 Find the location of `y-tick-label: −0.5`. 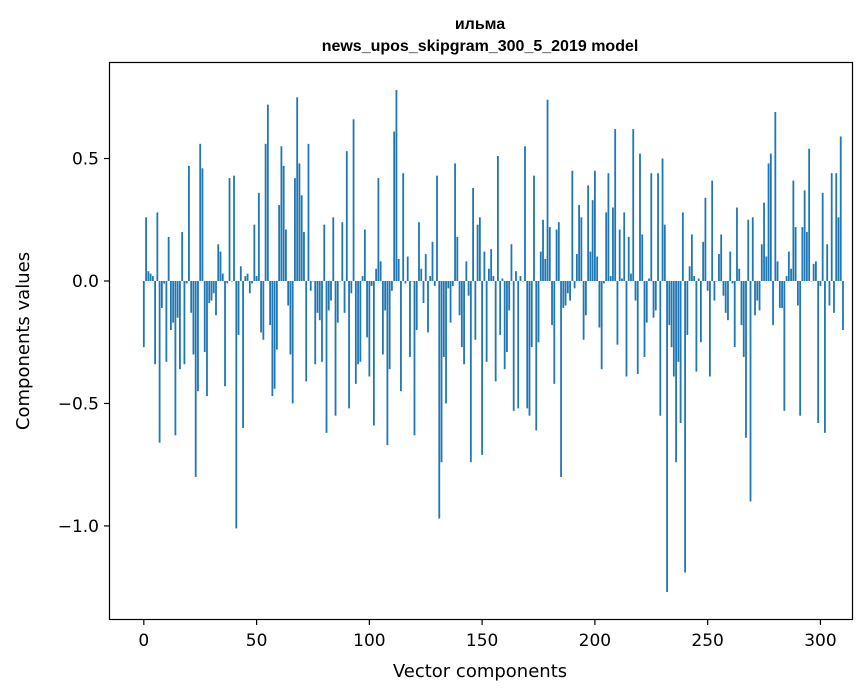

y-tick-label: −0.5 is located at coordinates (78, 404).